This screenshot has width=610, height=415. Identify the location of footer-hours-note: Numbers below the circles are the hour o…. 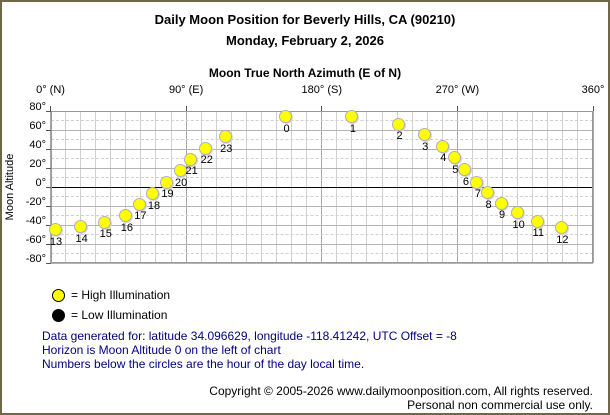
(203, 364).